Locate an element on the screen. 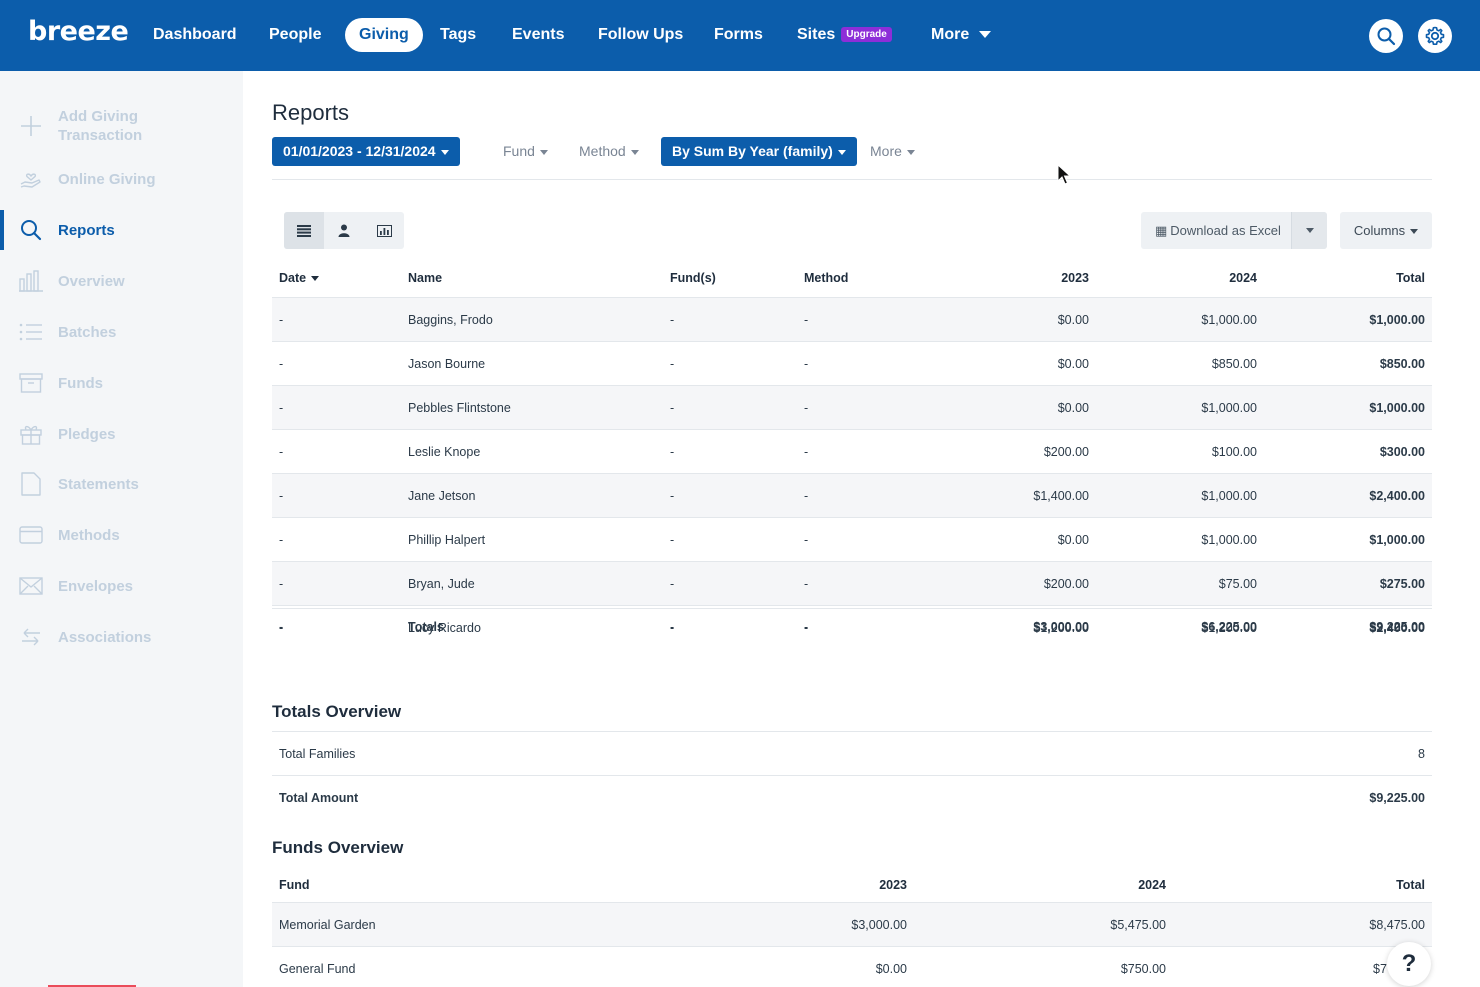 Image resolution: width=1480 pixels, height=987 pixels. cell-y2023: $1,200.00 is located at coordinates (1061, 628).